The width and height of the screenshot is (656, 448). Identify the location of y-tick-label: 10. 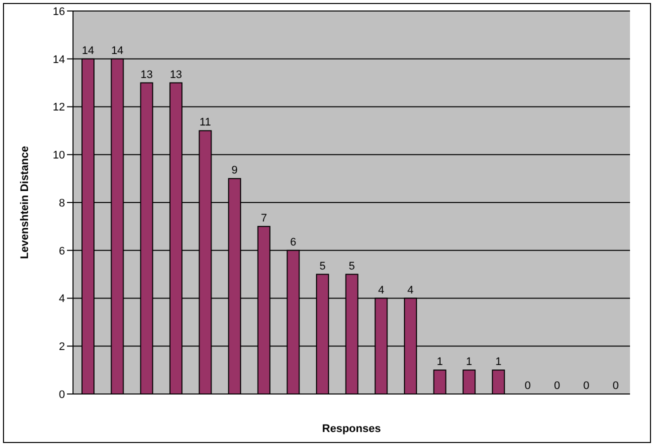
(58, 156).